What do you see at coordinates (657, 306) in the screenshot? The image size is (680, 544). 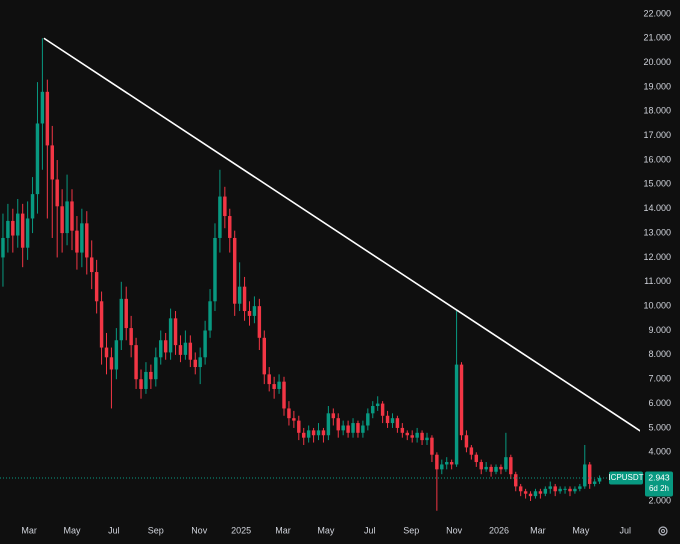 I see `y-tick-label: 10.000` at bounding box center [657, 306].